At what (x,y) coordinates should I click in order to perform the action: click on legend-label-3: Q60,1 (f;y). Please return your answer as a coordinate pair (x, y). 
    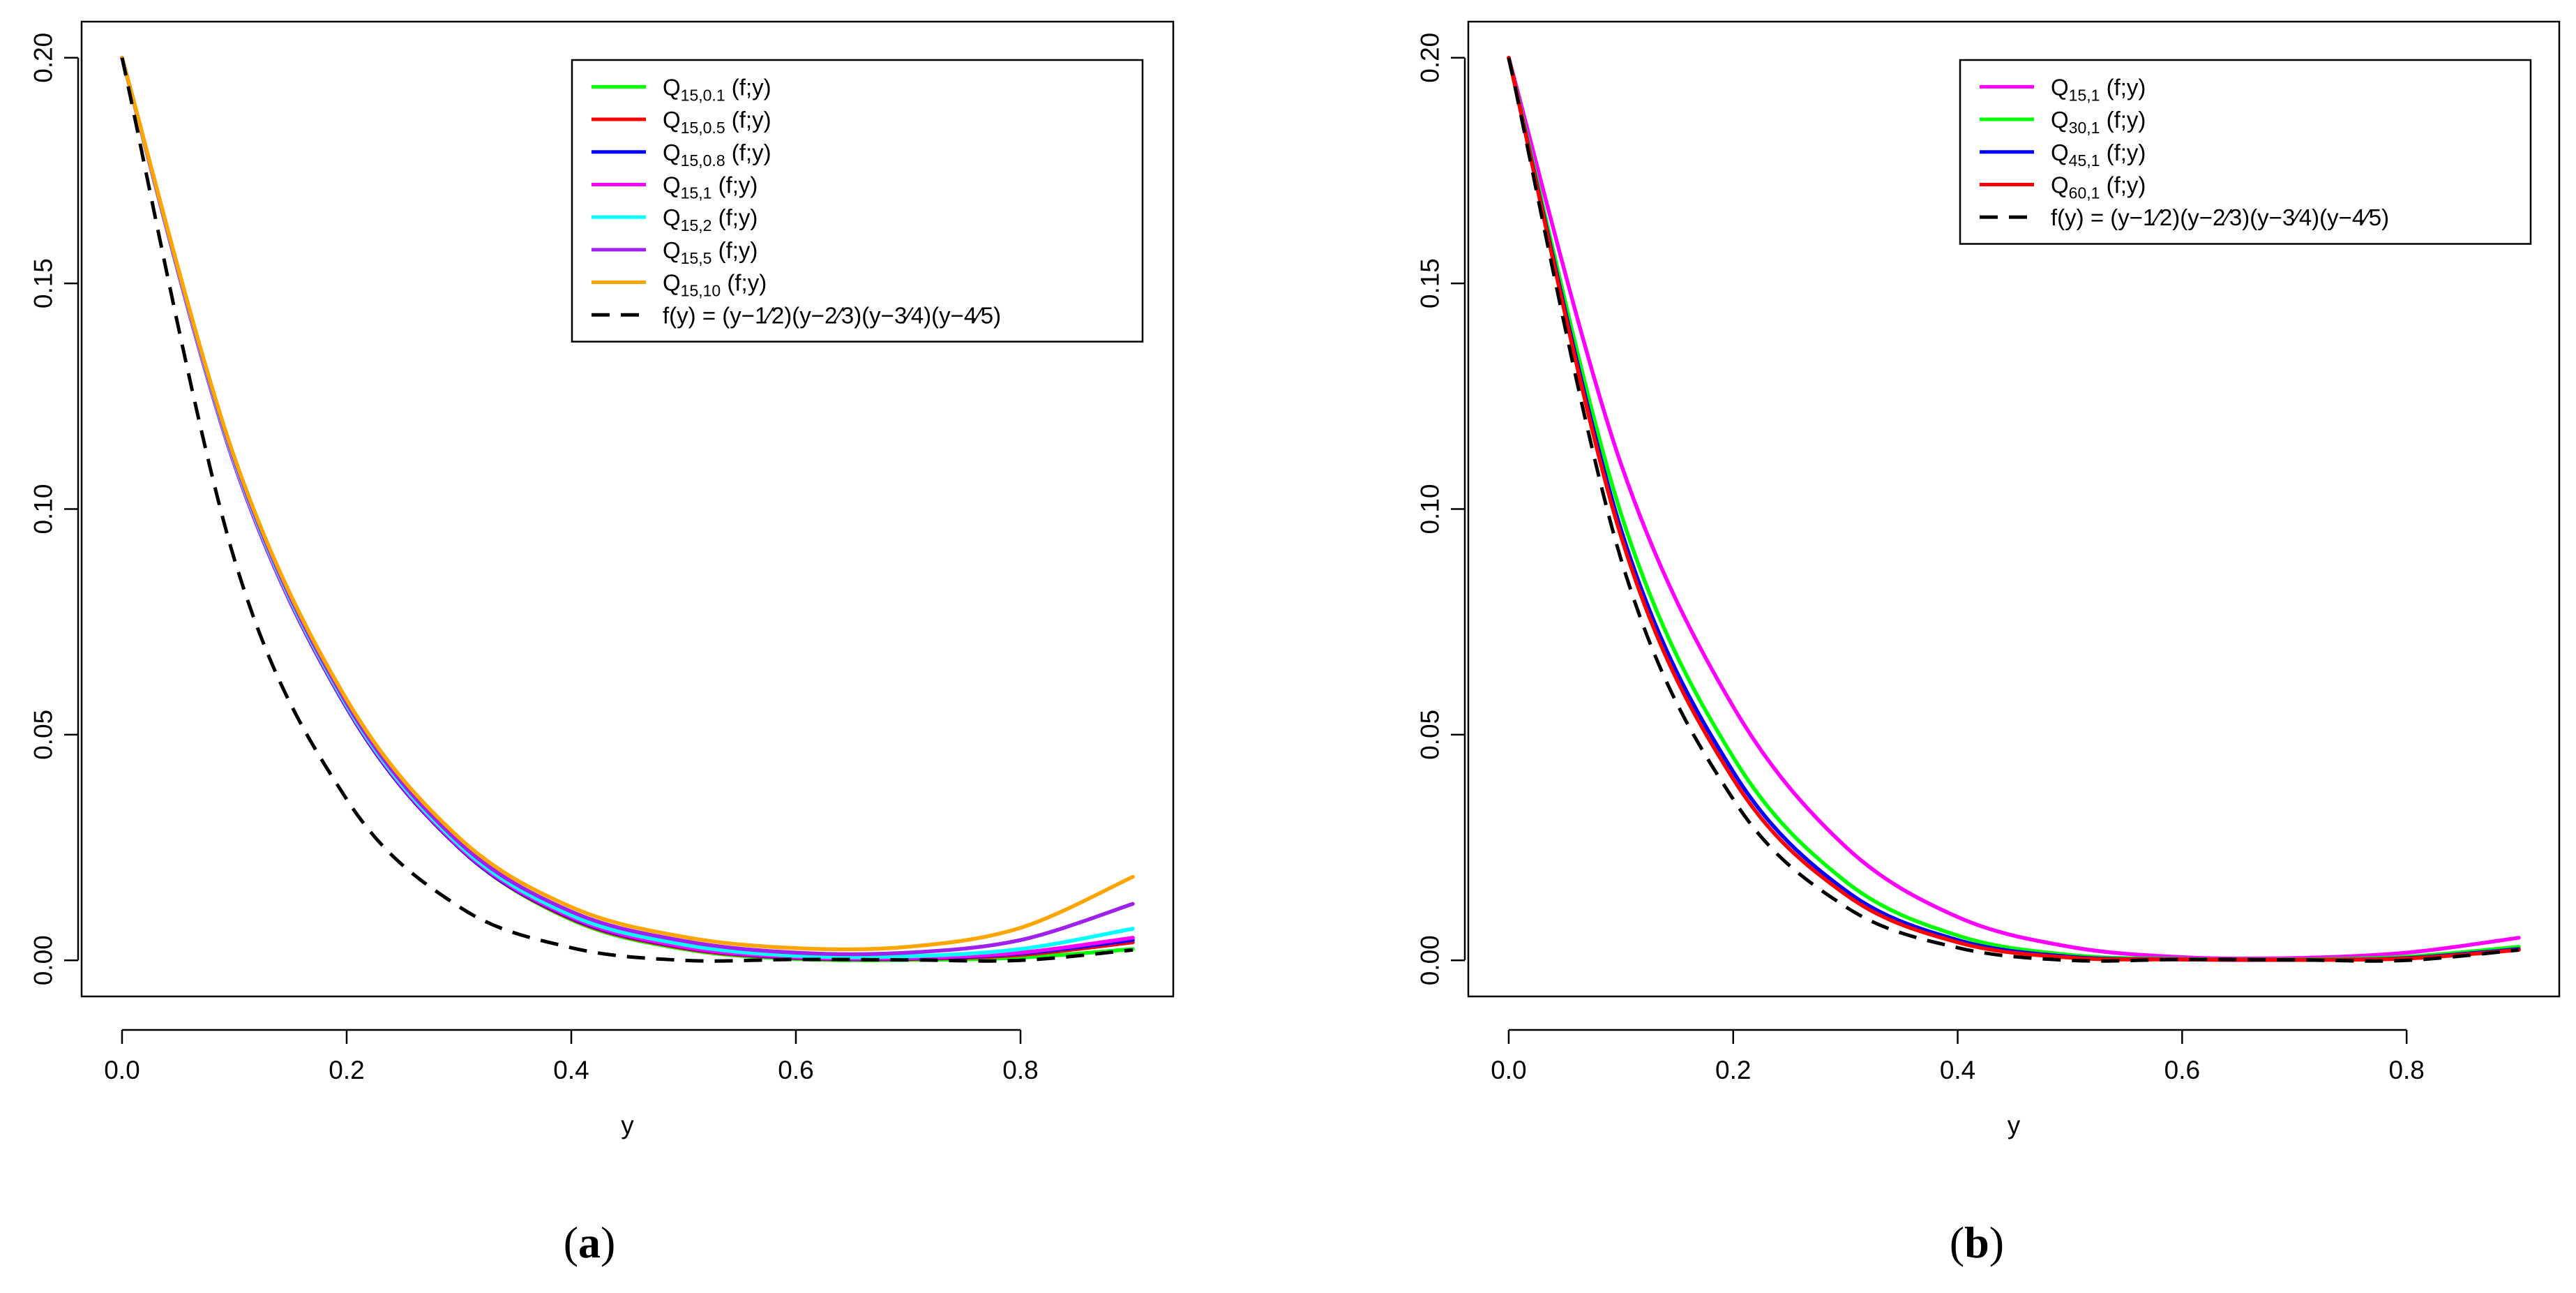
    Looking at the image, I should click on (2098, 187).